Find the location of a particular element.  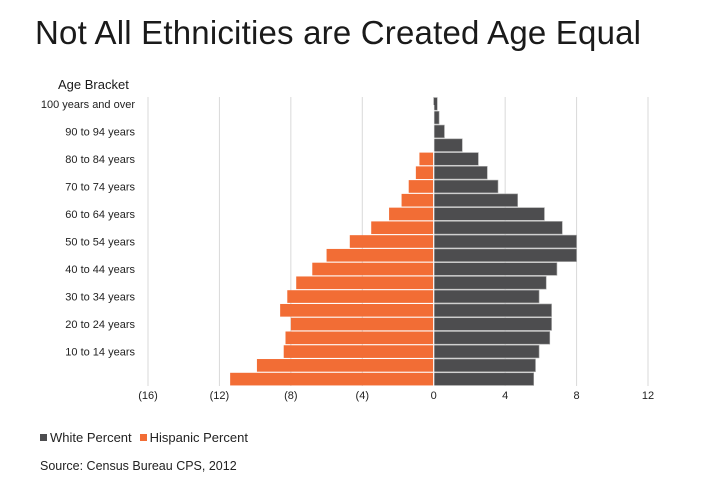

y-axis-title: Age Bracket is located at coordinates (93, 84).